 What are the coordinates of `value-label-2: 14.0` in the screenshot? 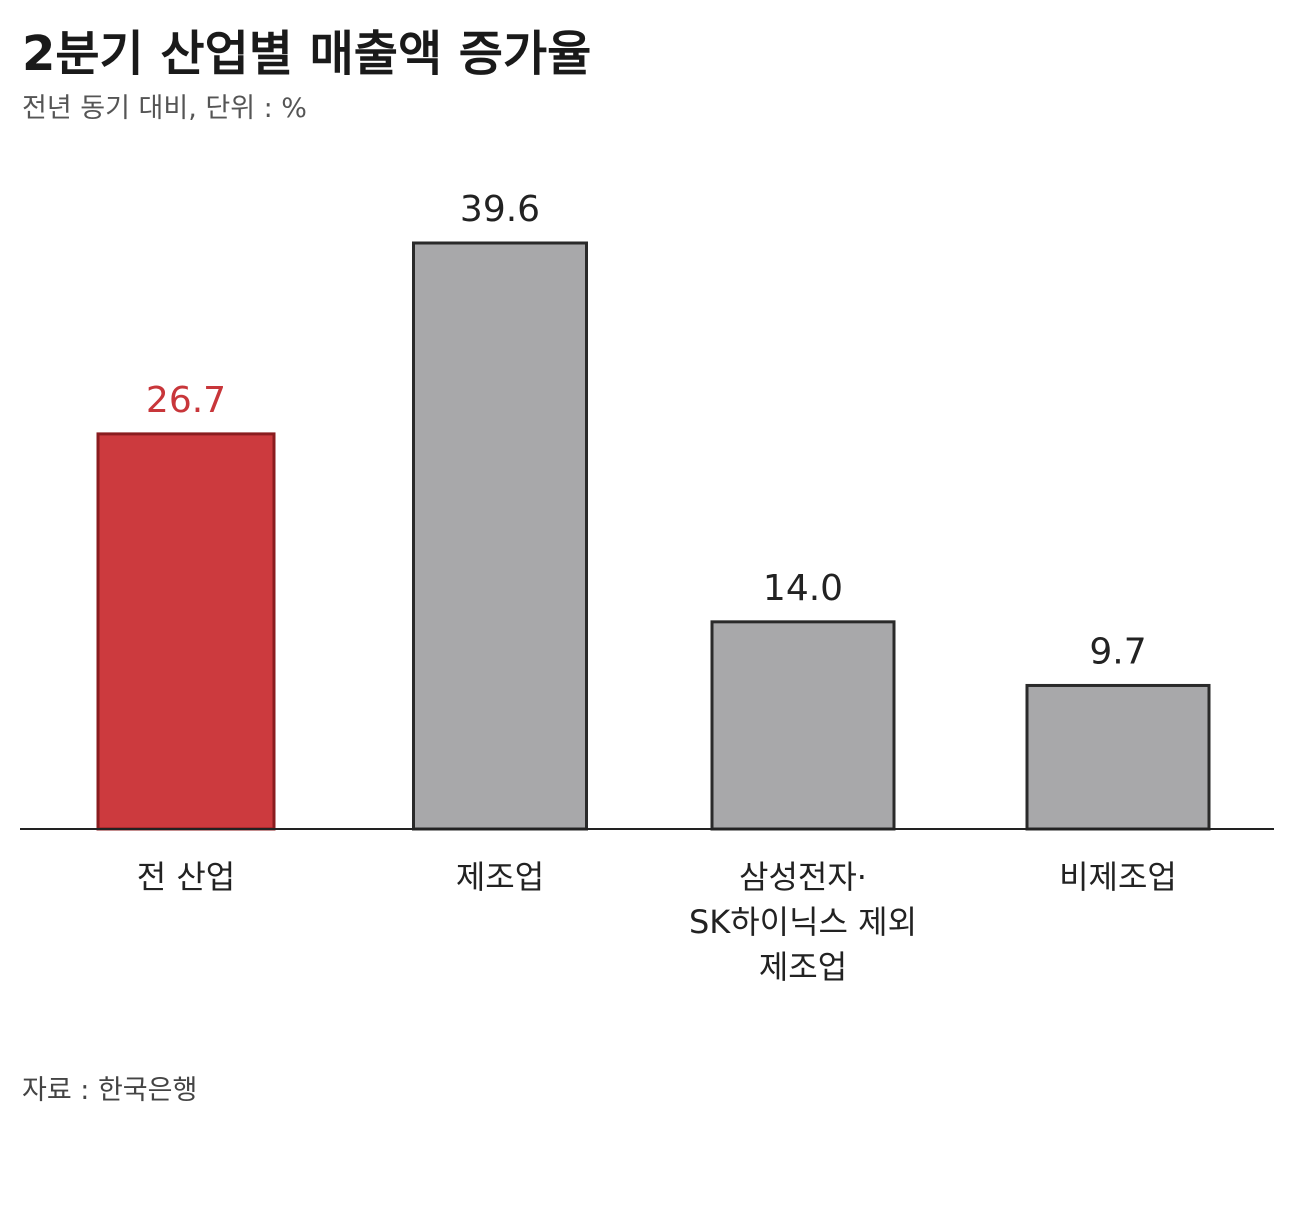 It's located at (803, 588).